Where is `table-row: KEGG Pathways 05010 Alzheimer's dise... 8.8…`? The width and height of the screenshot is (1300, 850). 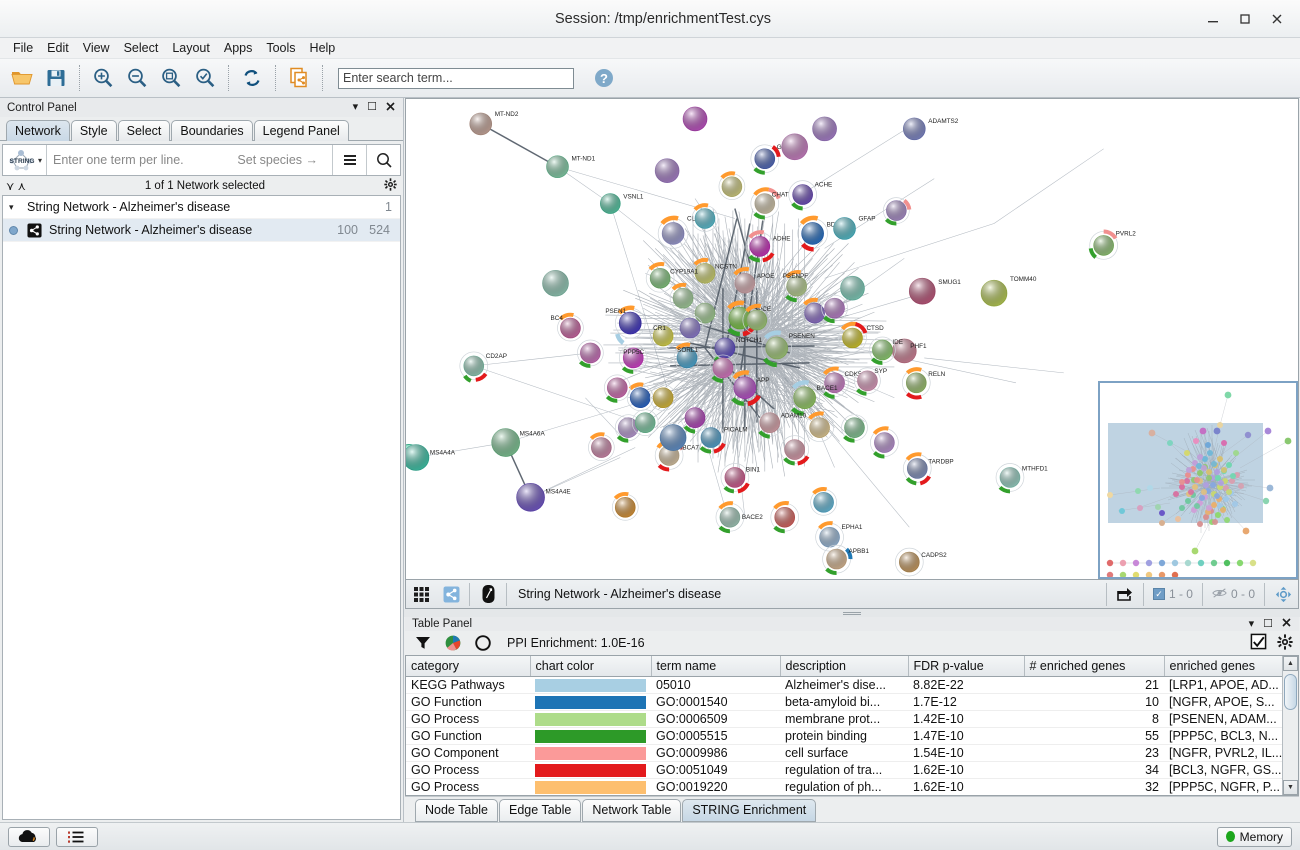
table-row: KEGG Pathways 05010 Alzheimer's dise... 8.8… is located at coordinates (844, 685).